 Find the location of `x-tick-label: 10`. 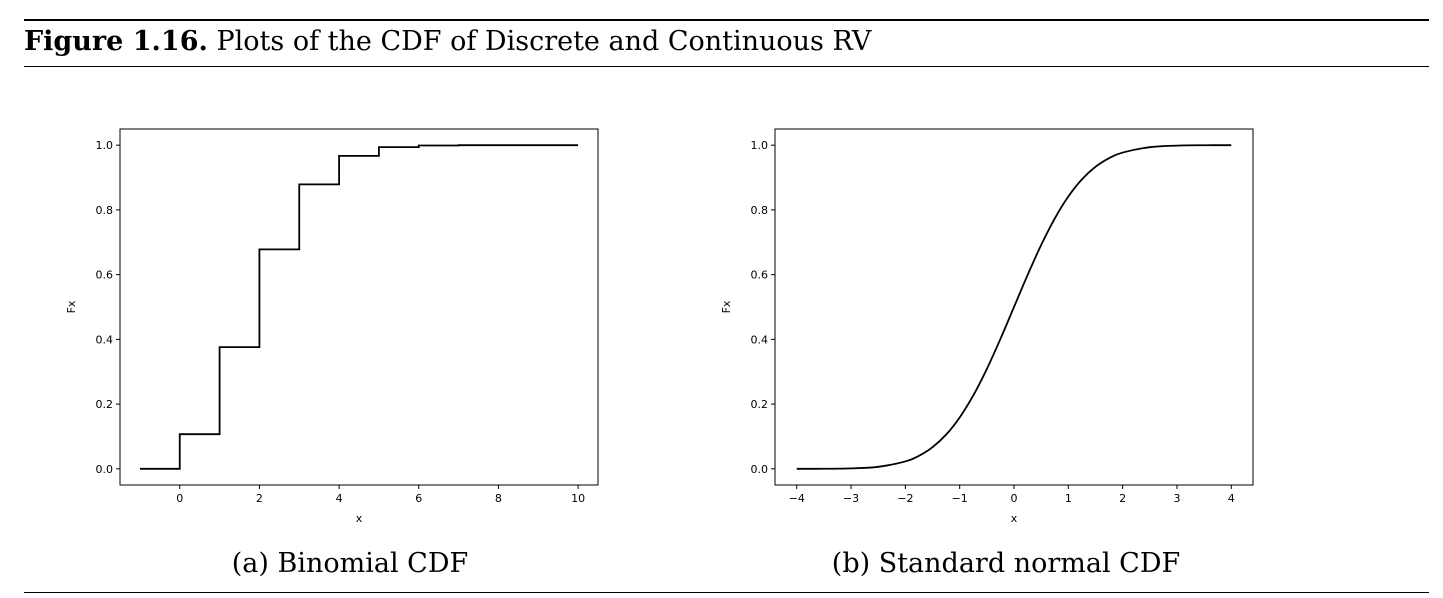

x-tick-label: 10 is located at coordinates (578, 498).